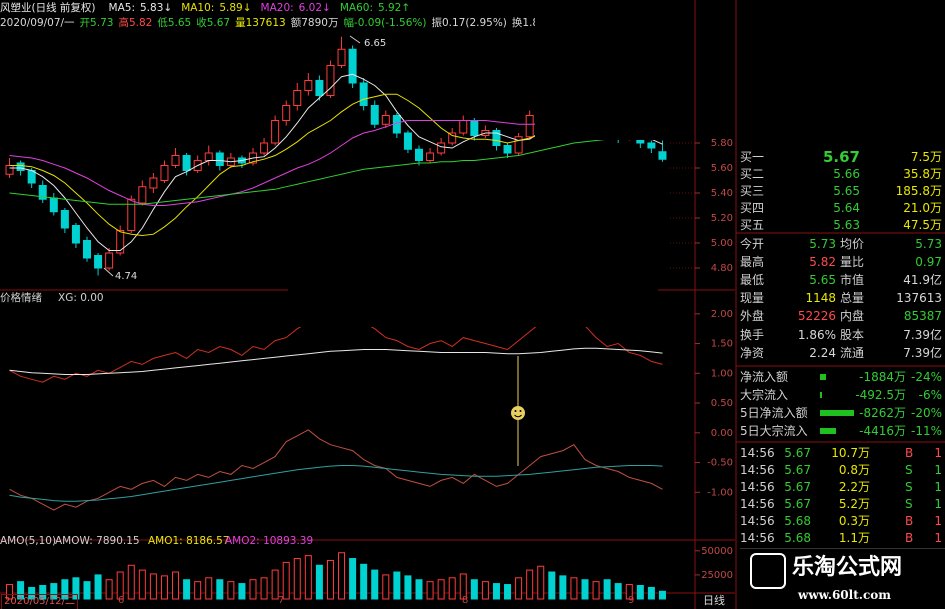 The height and width of the screenshot is (609, 945). I want to click on month-label: 6, so click(121, 600).